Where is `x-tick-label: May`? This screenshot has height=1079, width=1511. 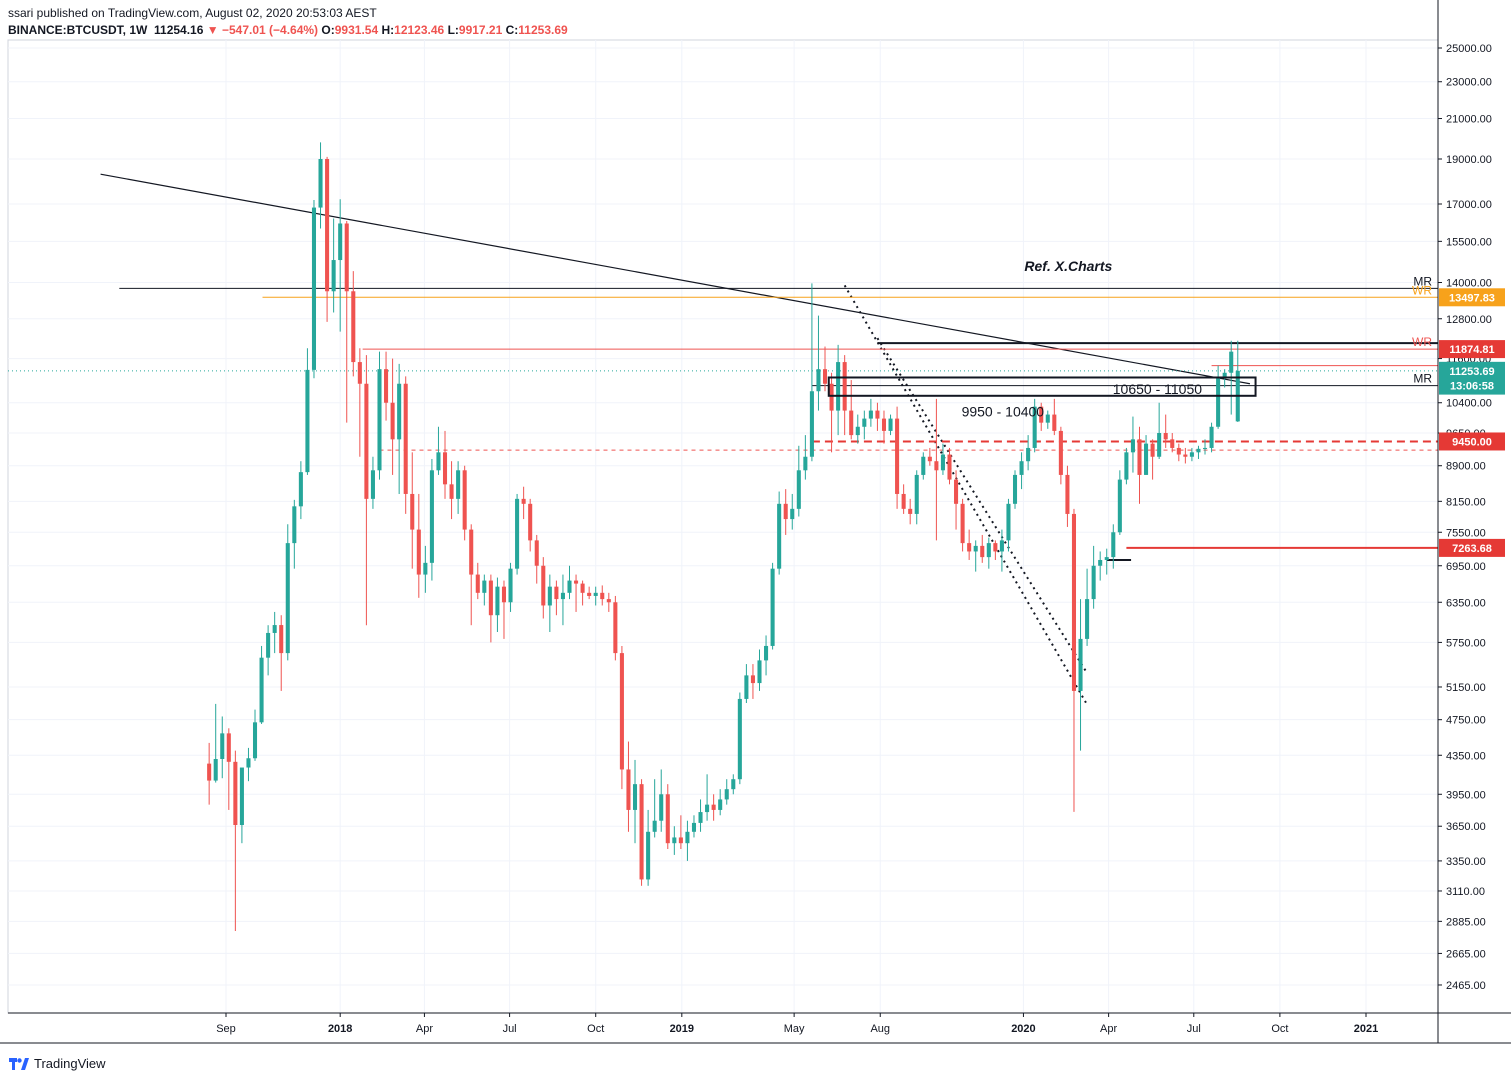
x-tick-label: May is located at coordinates (794, 1029).